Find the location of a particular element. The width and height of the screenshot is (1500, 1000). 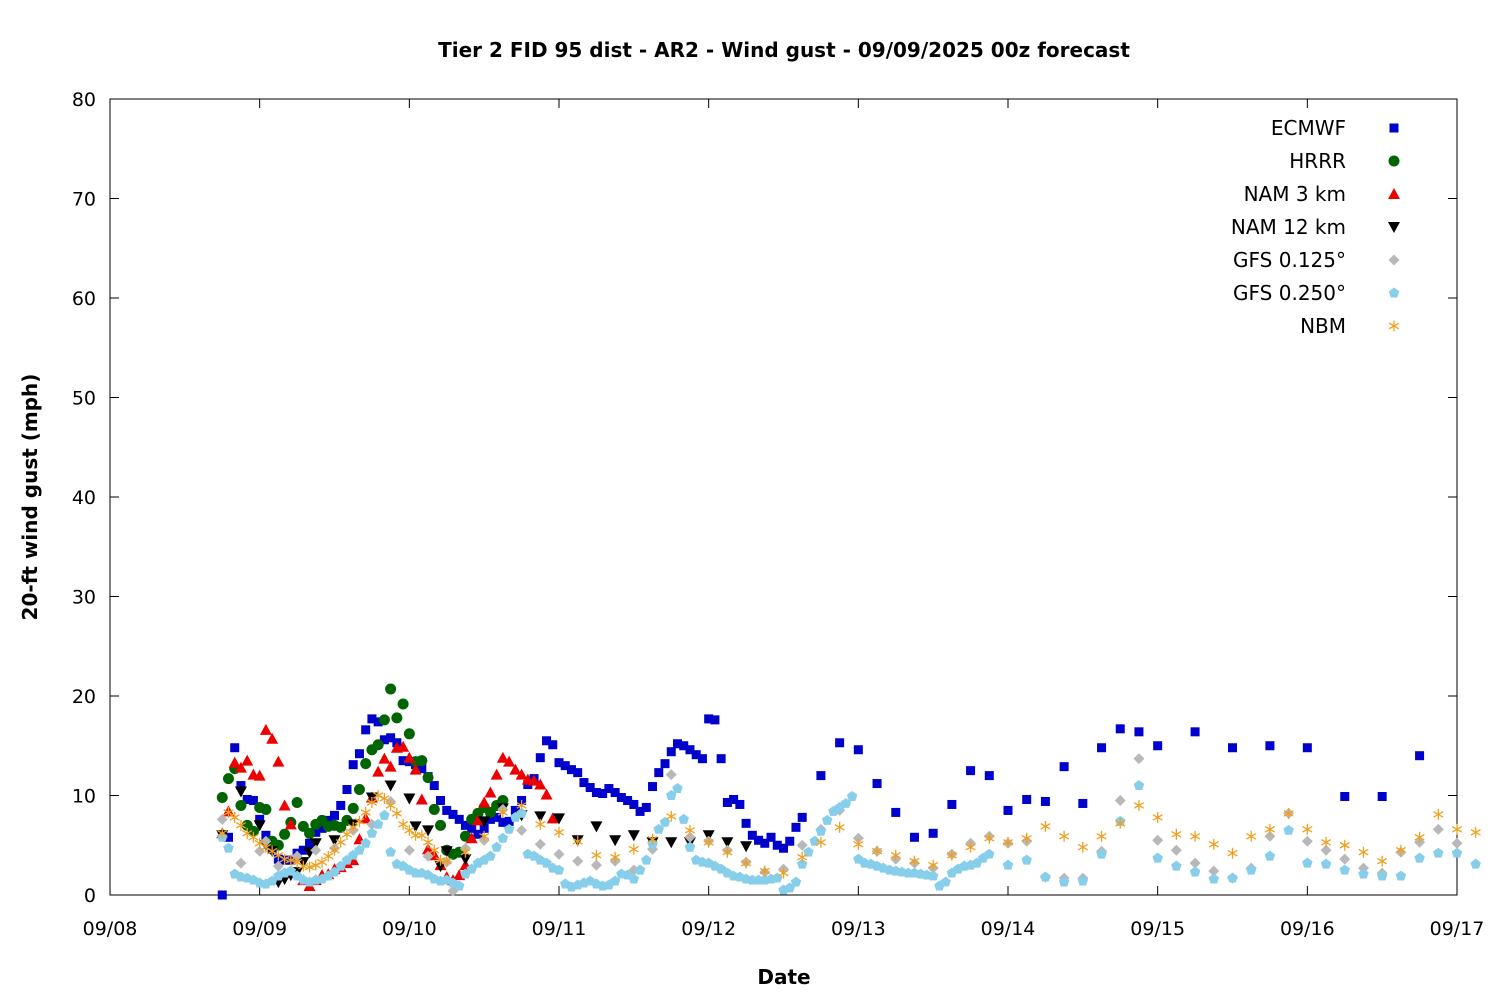

legend-marker-hrrr is located at coordinates (1394, 161).